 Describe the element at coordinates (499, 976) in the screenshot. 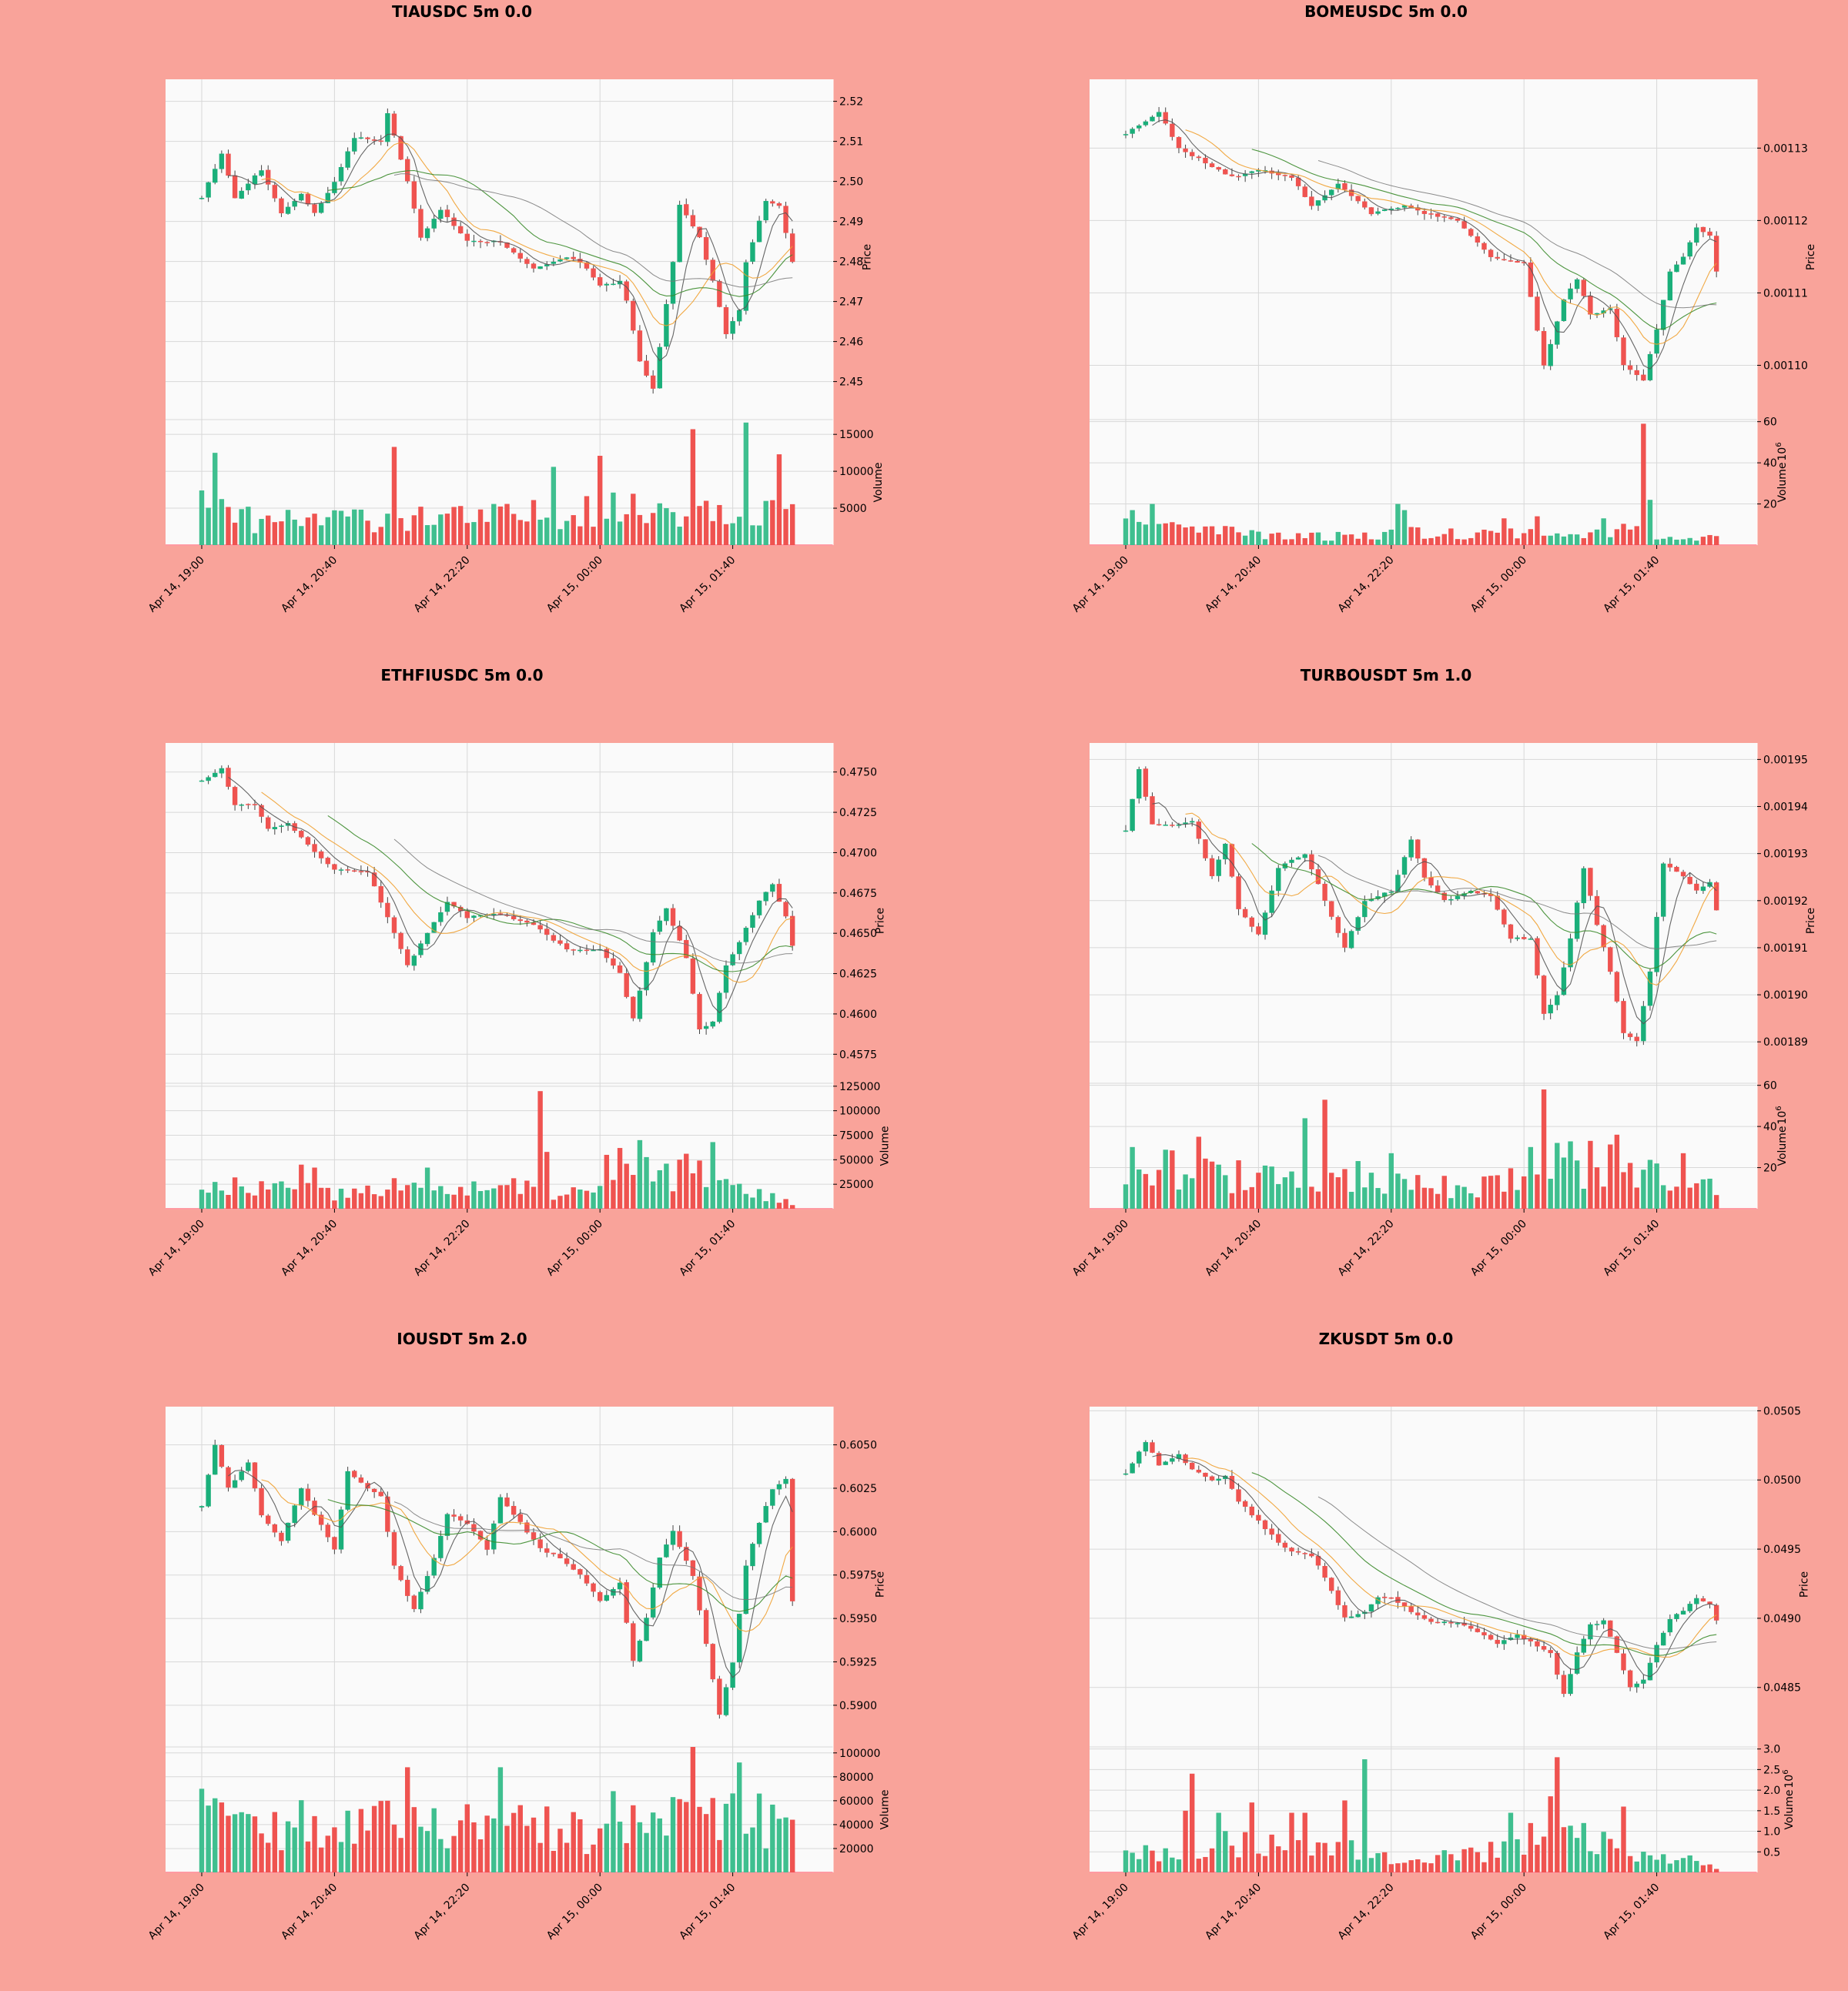

I see `plot-area` at that location.